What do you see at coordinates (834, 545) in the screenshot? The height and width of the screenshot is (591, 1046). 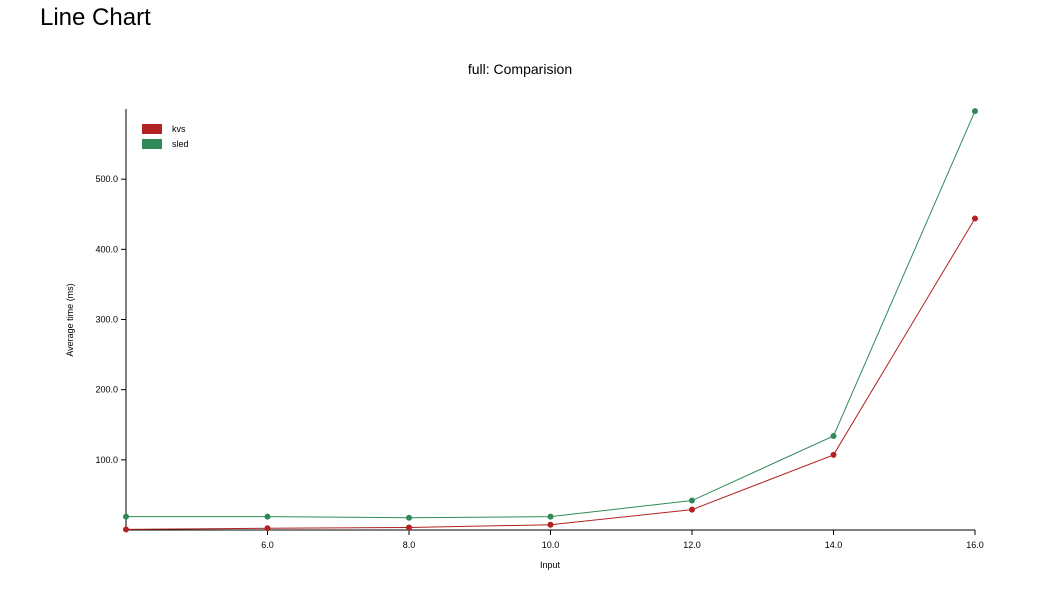 I see `x-tick-label: 14.0` at bounding box center [834, 545].